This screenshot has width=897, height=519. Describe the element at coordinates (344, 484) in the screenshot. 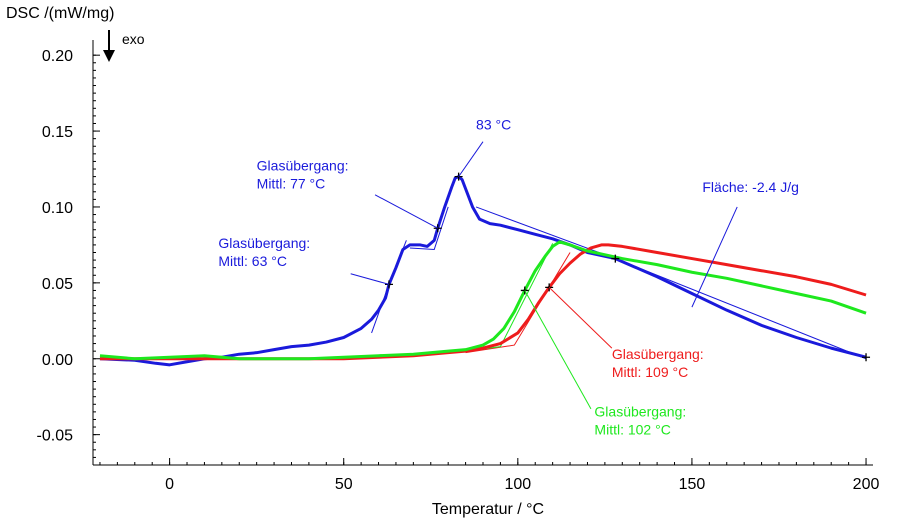

I see `x-tick-label: 50` at that location.